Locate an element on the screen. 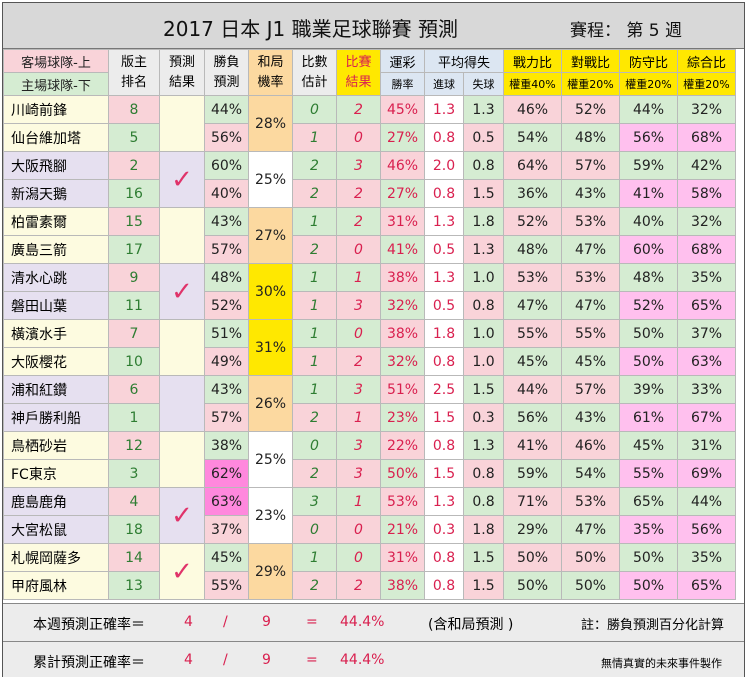 The image size is (748, 679). avg-goals-against: 1.5 is located at coordinates (483, 585).